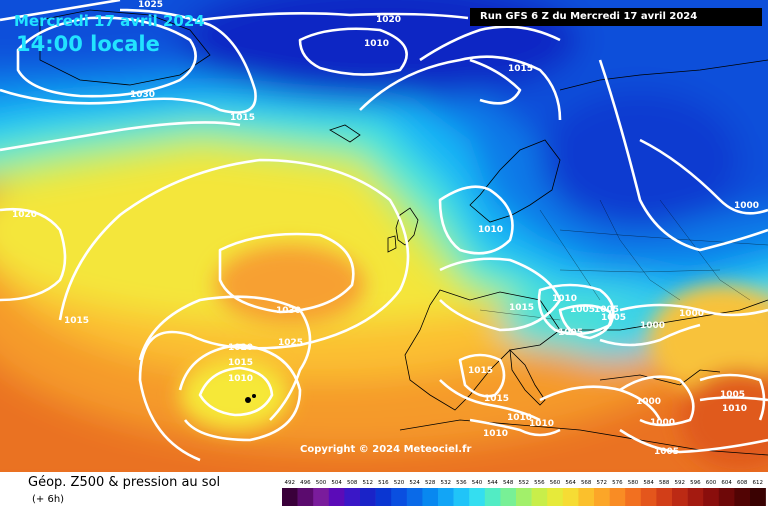 This screenshot has width=768, height=512. I want to click on scale-tick-label: 556, so click(539, 483).